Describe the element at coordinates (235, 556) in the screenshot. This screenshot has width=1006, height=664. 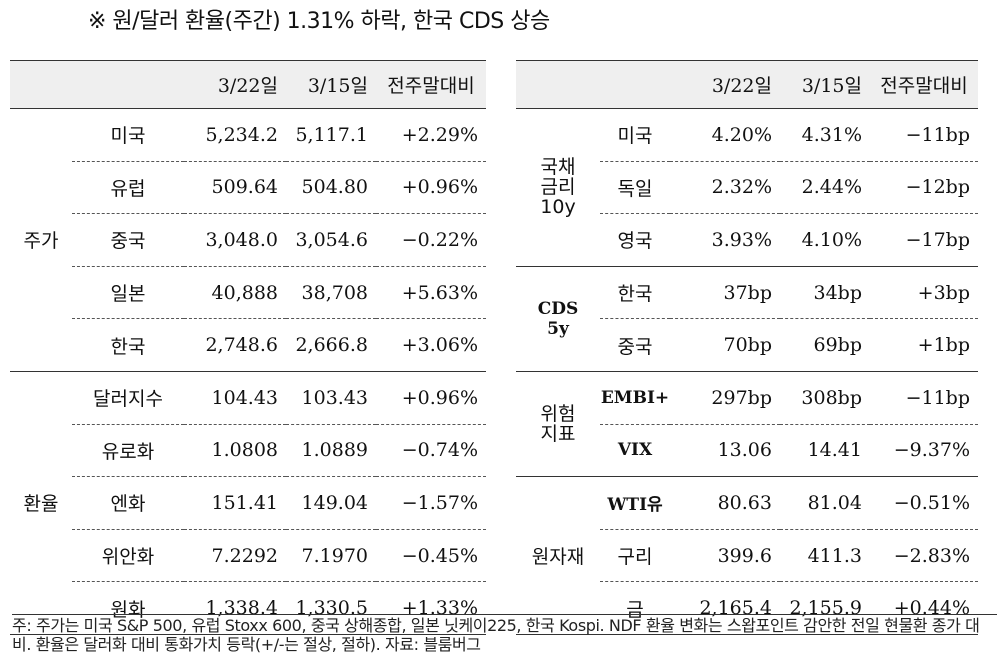
I see `current-value: 7.2292` at that location.